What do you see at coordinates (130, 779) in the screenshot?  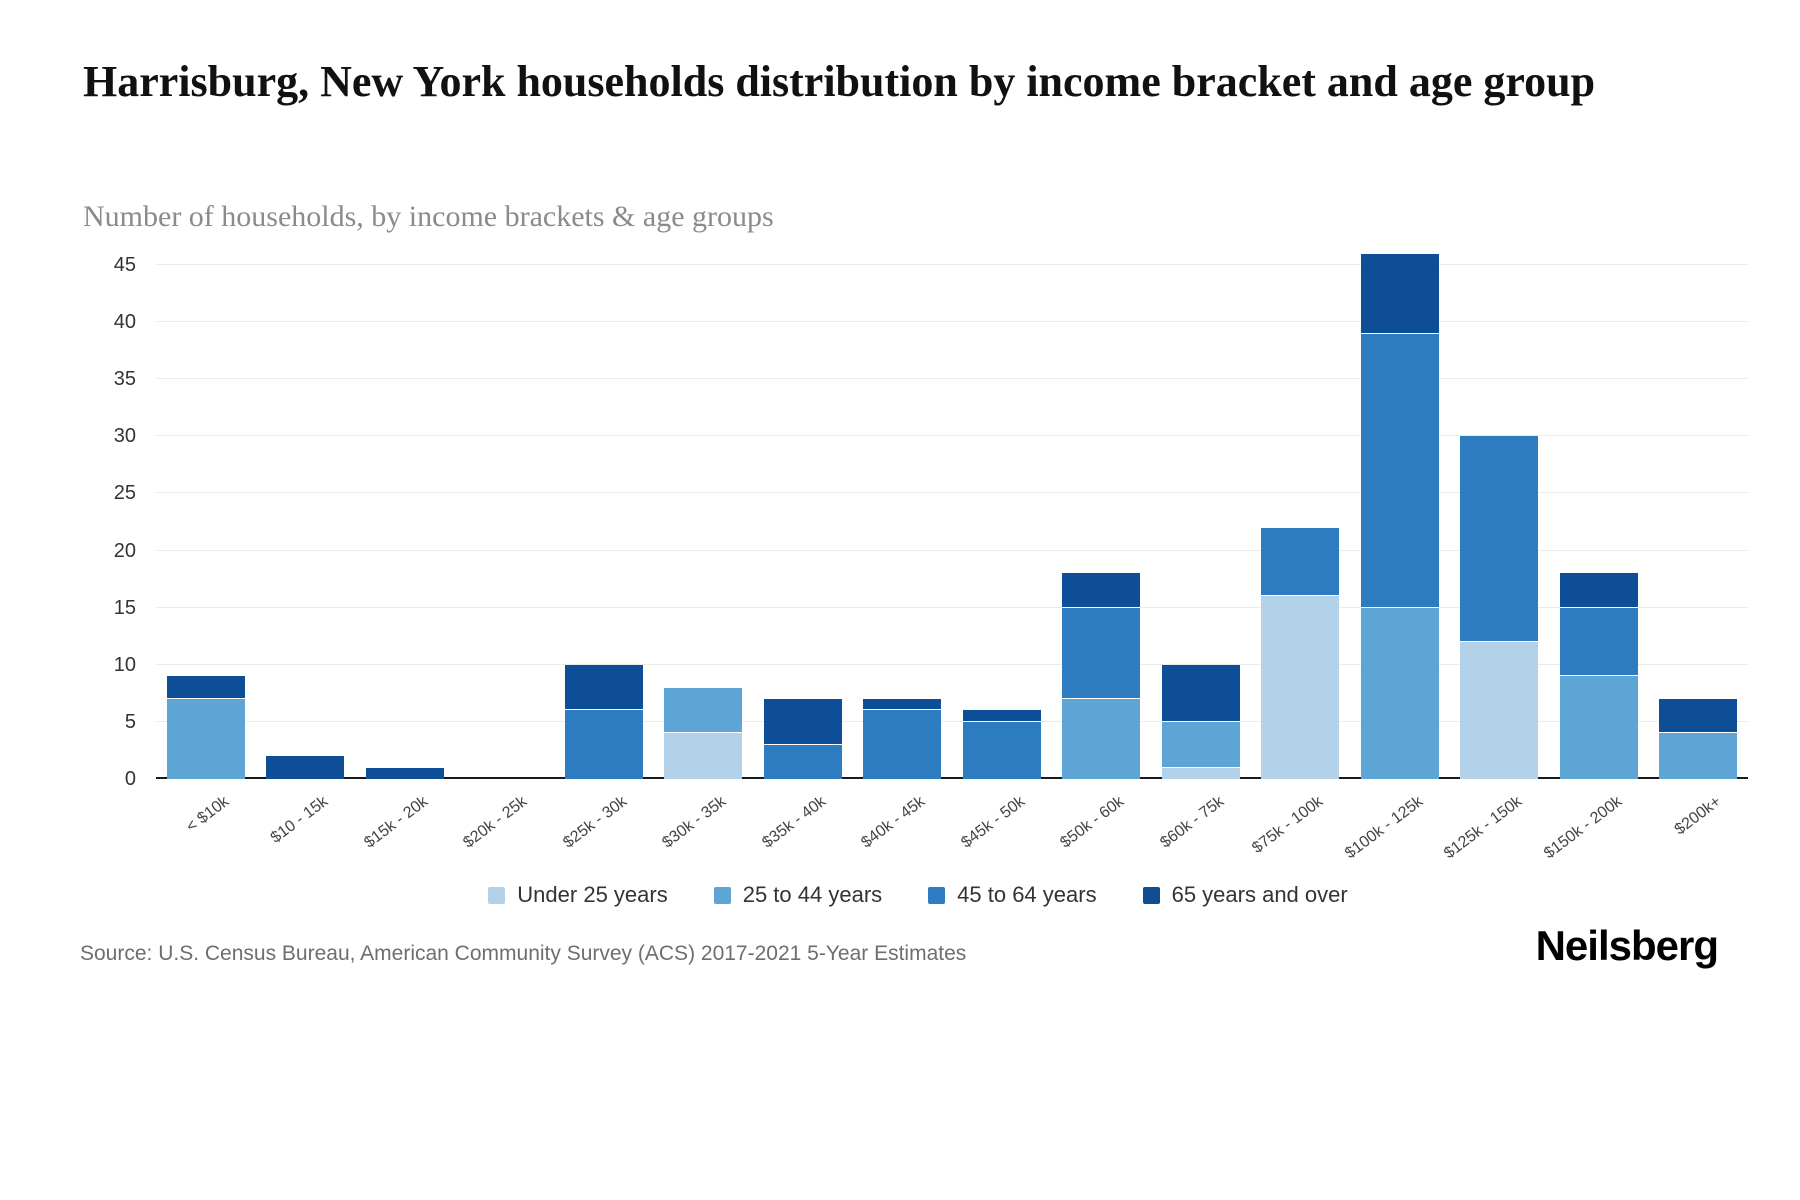 I see `y-tick-label: 0` at bounding box center [130, 779].